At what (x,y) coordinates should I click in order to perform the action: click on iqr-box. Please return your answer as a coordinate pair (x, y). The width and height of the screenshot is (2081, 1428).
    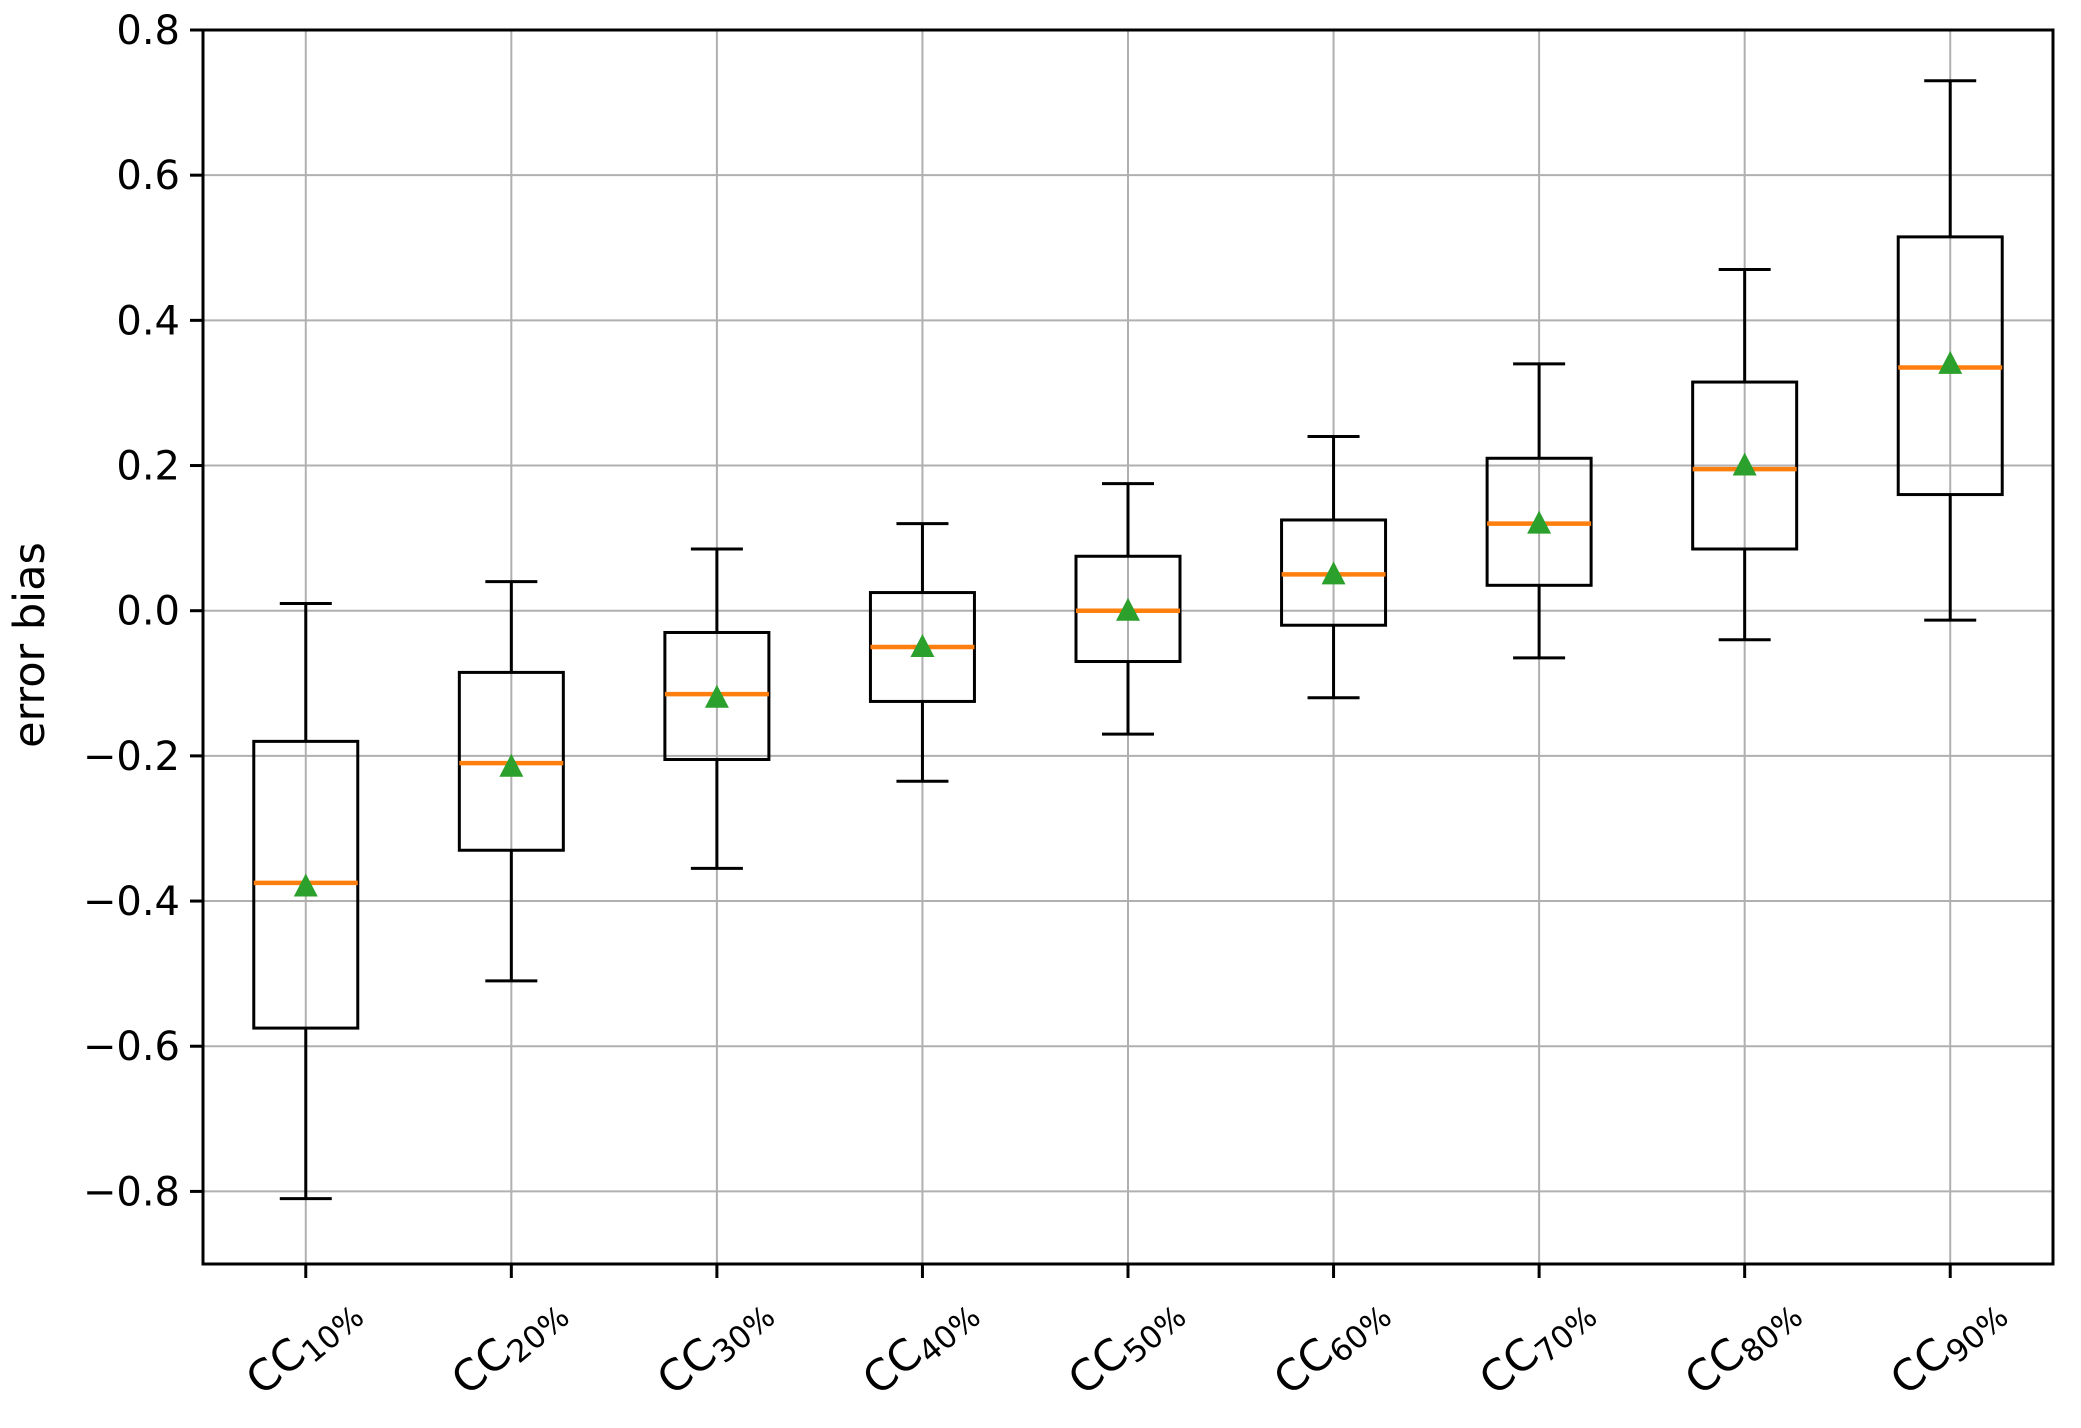
    Looking at the image, I should click on (1745, 465).